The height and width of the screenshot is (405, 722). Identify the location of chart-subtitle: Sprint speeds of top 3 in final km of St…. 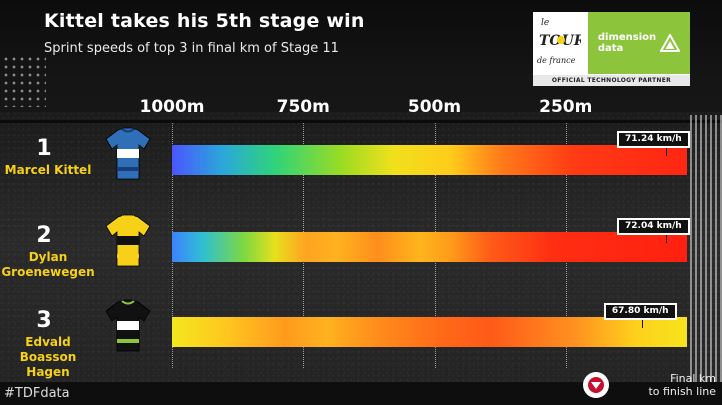
(191, 48).